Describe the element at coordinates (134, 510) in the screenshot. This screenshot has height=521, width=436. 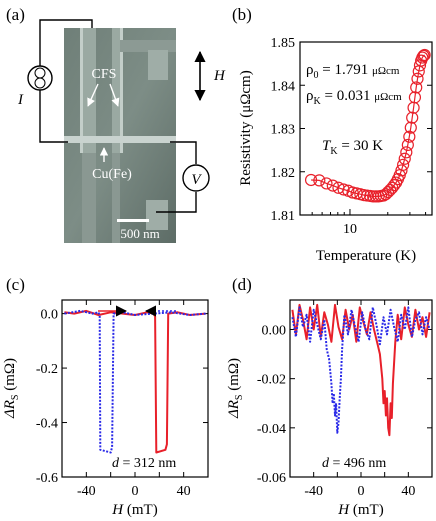
I see `xlabel-c: H (mT)` at that location.